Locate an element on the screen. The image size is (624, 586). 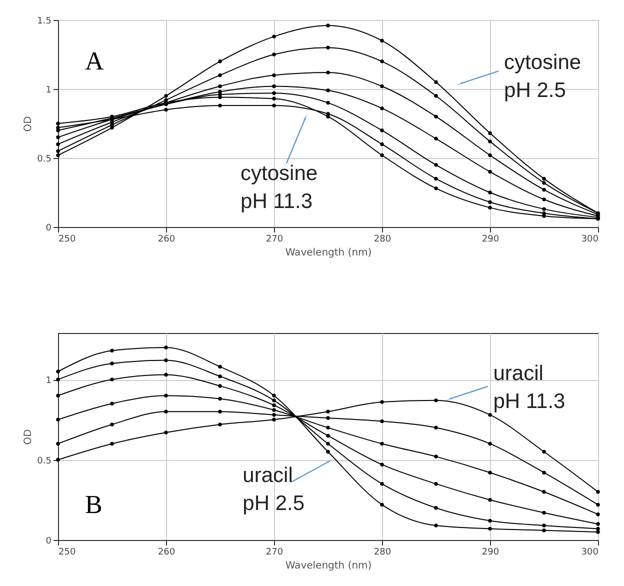
annotation: cytosine pH 2.5 is located at coordinates (543, 76).